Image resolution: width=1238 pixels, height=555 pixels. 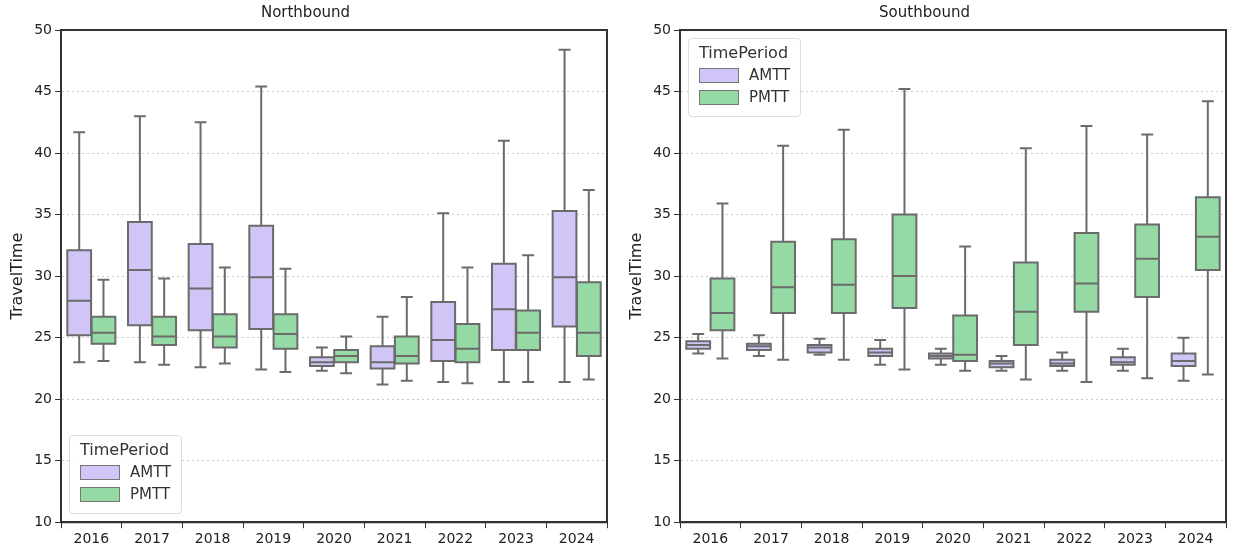 I want to click on chart-title: Southbound, so click(x=924, y=11).